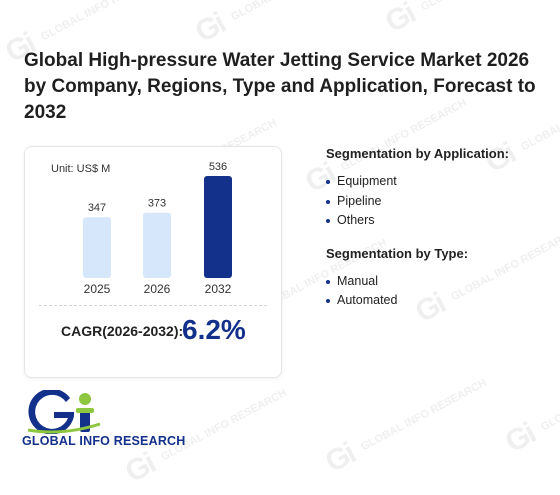 This screenshot has height=495, width=560. Describe the element at coordinates (107, 418) in the screenshot. I see `company-logo: GLOBAL INFO RESEARCH` at that location.